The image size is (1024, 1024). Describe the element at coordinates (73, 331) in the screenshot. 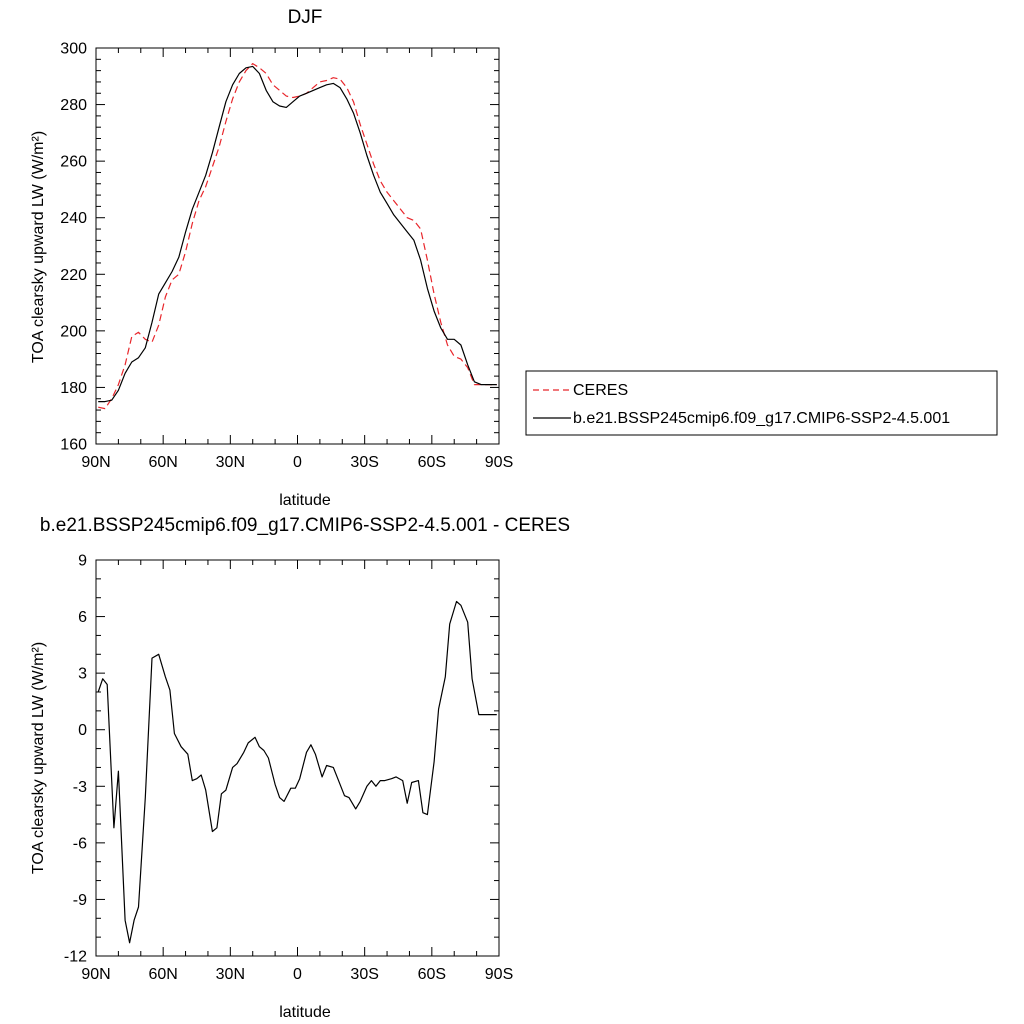

I see `y-tick-label: 200` at that location.